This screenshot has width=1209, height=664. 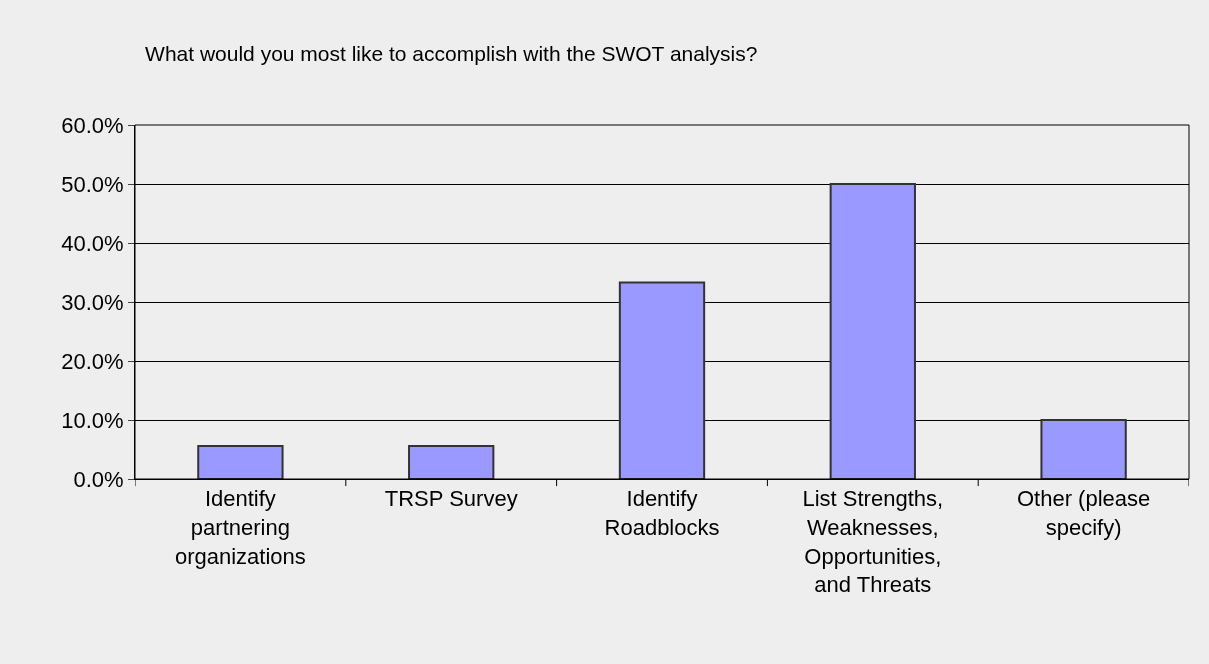 What do you see at coordinates (873, 542) in the screenshot?
I see `x-tick-label: List Strengths, Weaknesses, Opportunities, and Threats` at bounding box center [873, 542].